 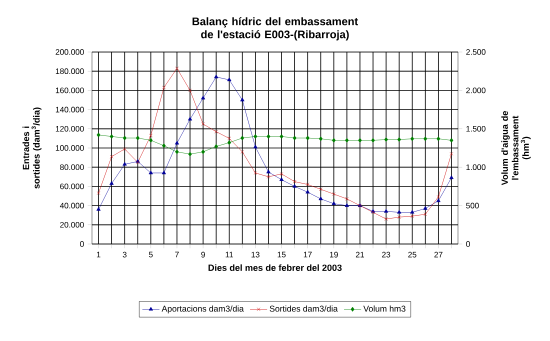 What do you see at coordinates (150, 255) in the screenshot?
I see `x-tick-label: 5` at bounding box center [150, 255].